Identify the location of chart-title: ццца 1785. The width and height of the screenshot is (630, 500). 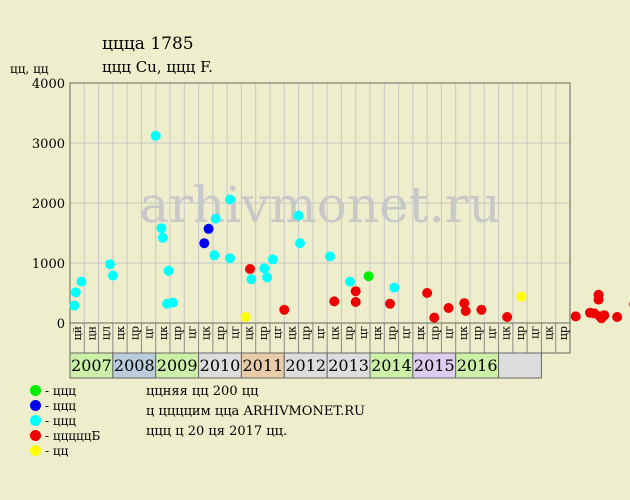
(148, 44).